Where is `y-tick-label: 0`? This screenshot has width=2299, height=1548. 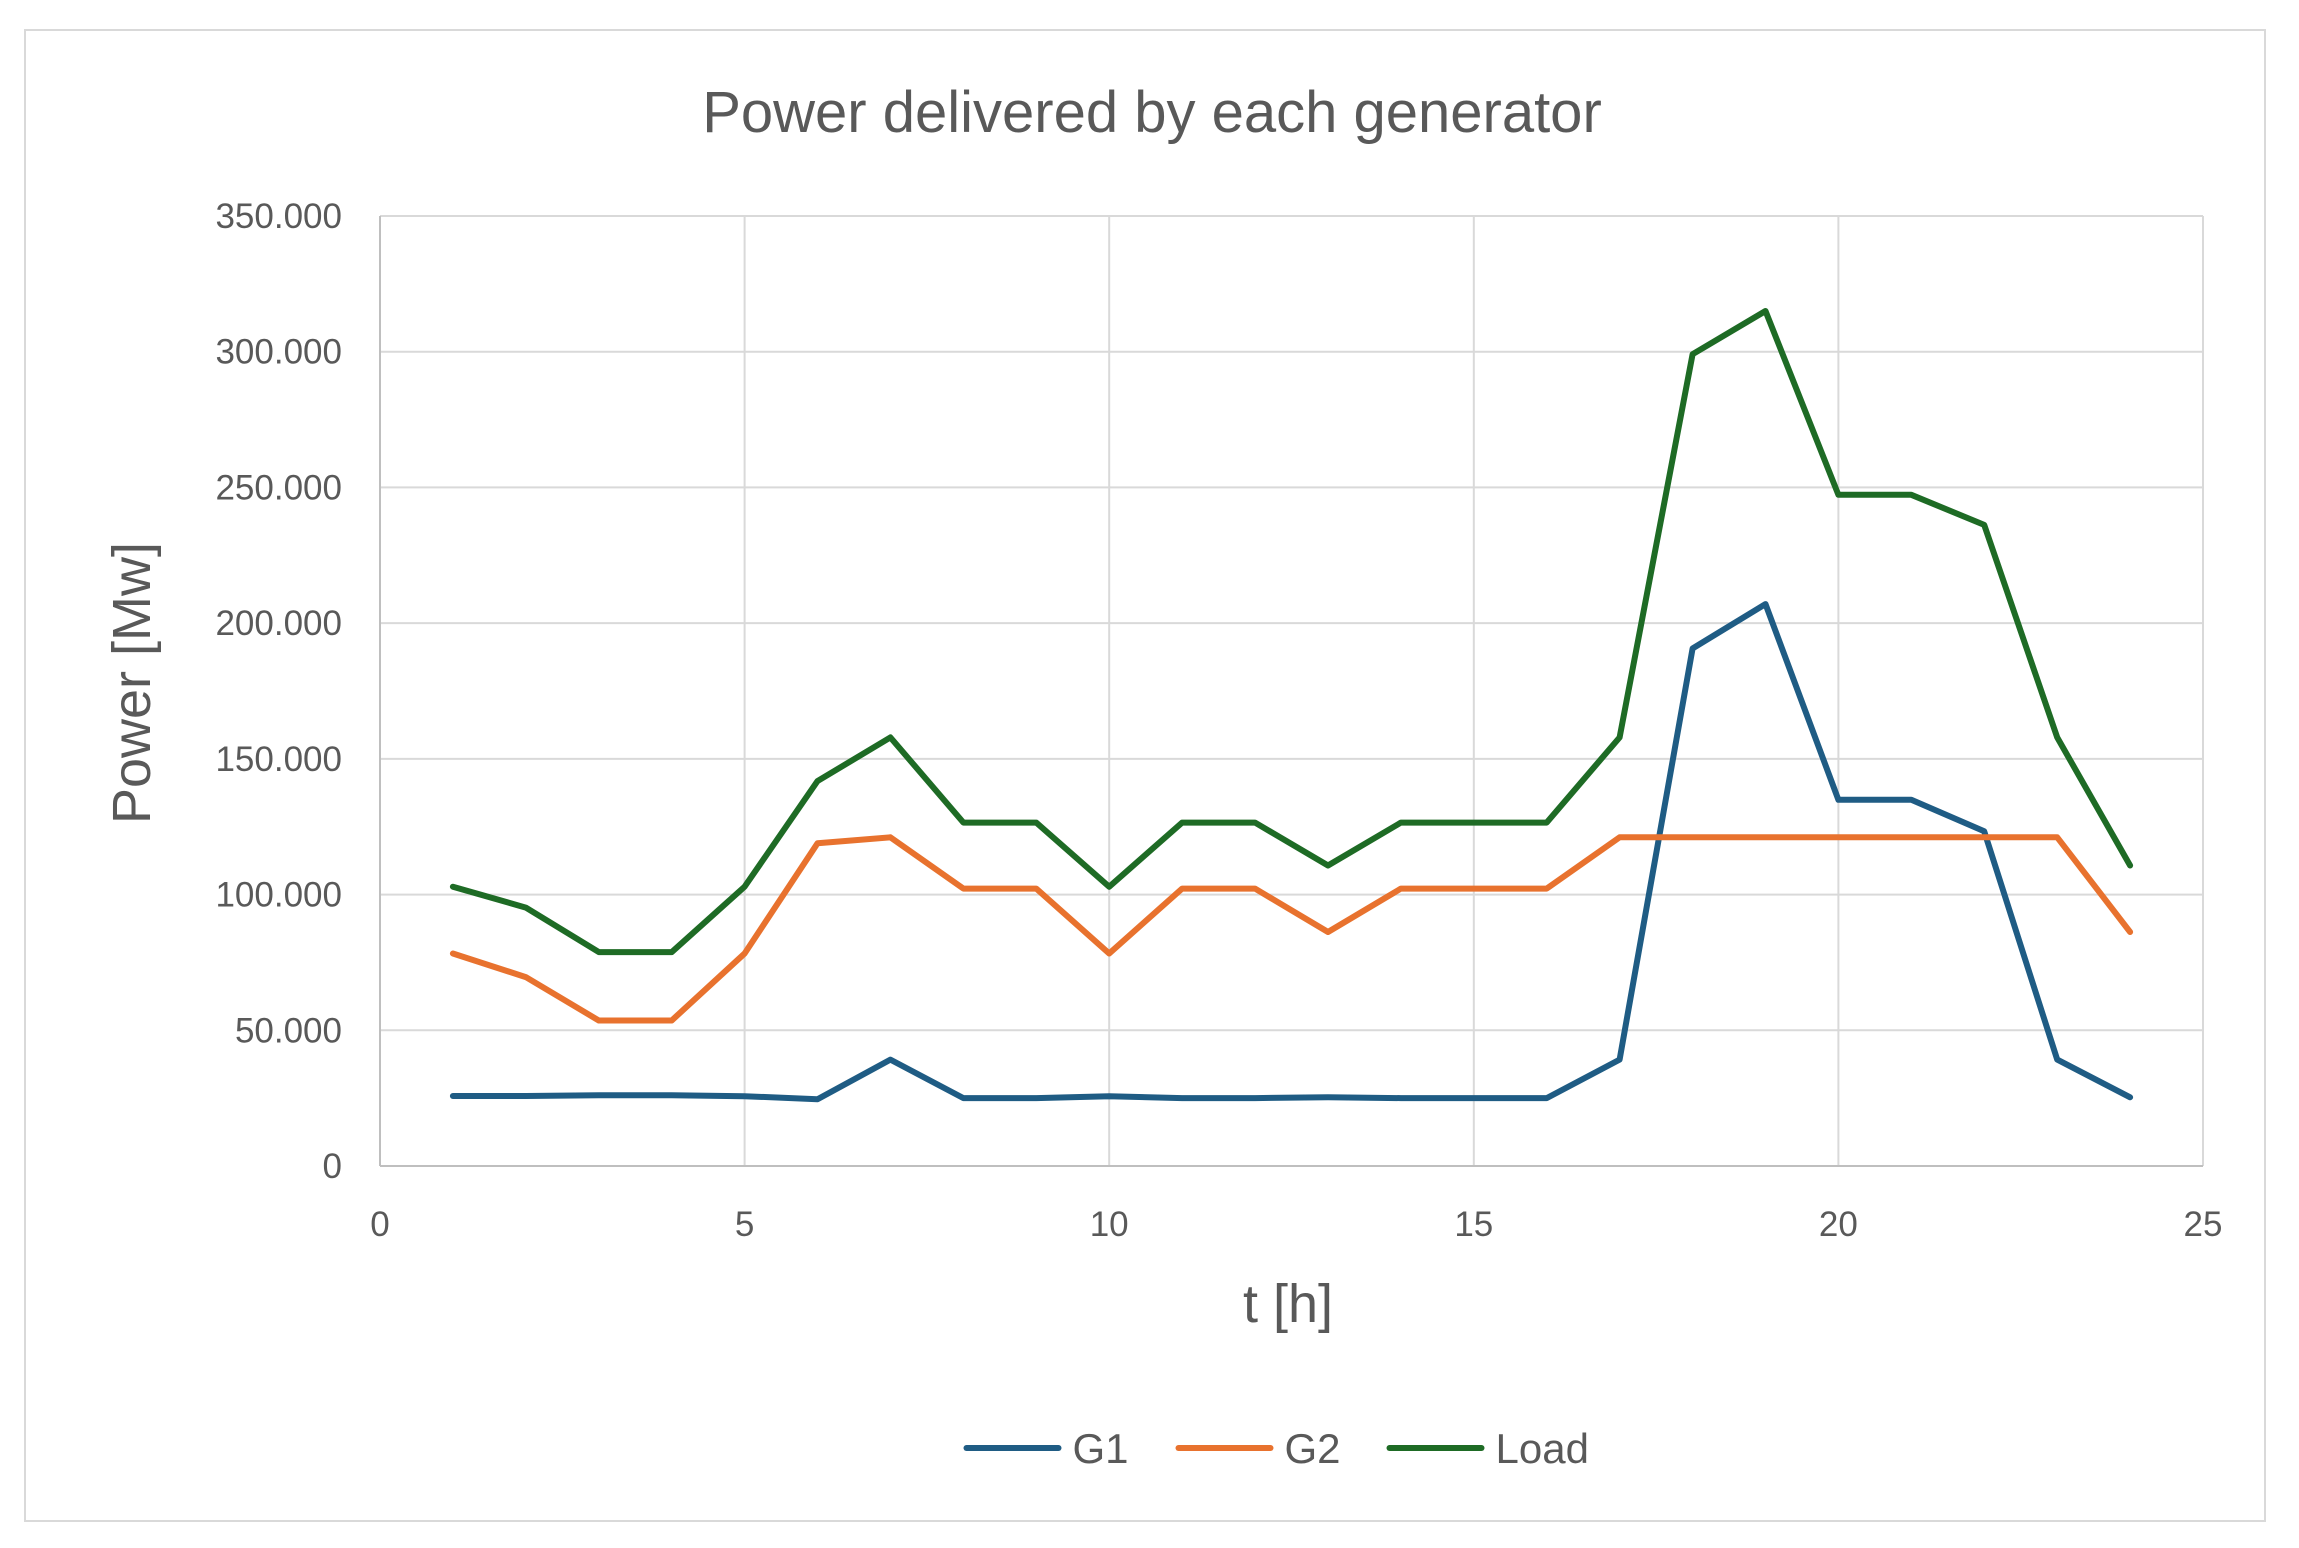
y-tick-label: 0 is located at coordinates (332, 1166).